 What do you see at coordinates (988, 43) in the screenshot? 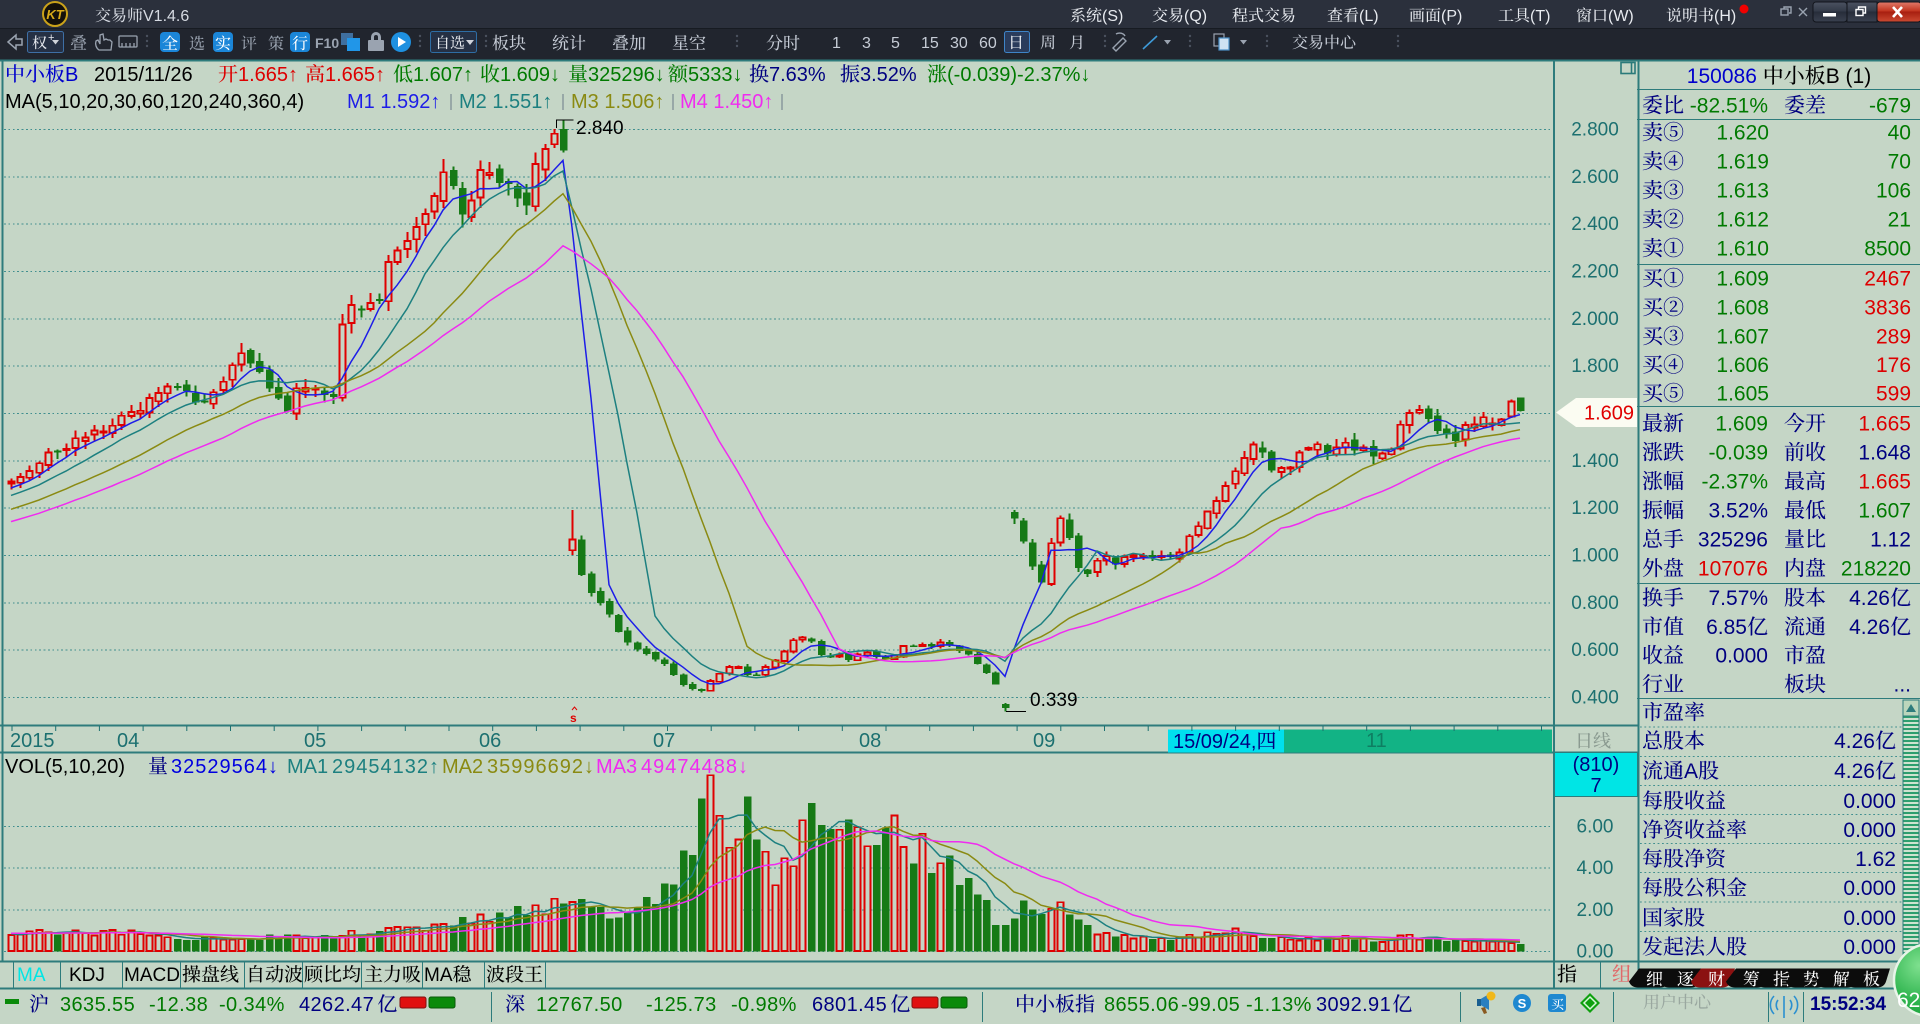
I see `svg-text: 60` at bounding box center [988, 43].